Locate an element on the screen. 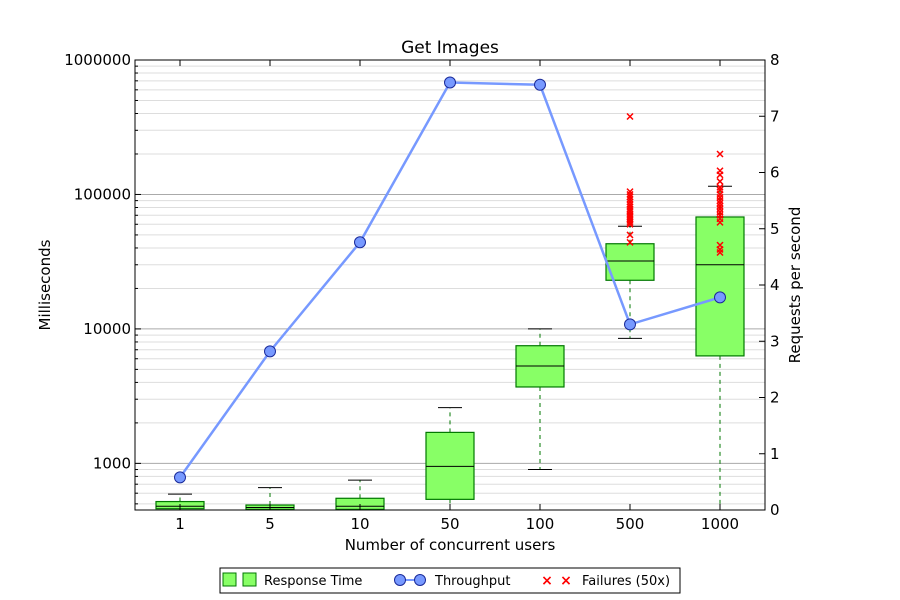 The height and width of the screenshot is (600, 900). right-tick-label: 1 is located at coordinates (775, 454).